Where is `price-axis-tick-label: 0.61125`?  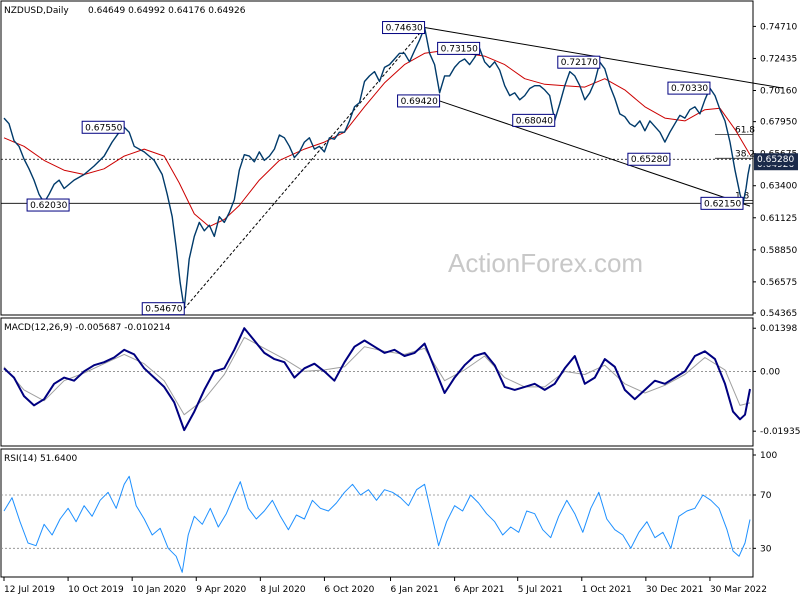
price-axis-tick-label: 0.61125 is located at coordinates (778, 219).